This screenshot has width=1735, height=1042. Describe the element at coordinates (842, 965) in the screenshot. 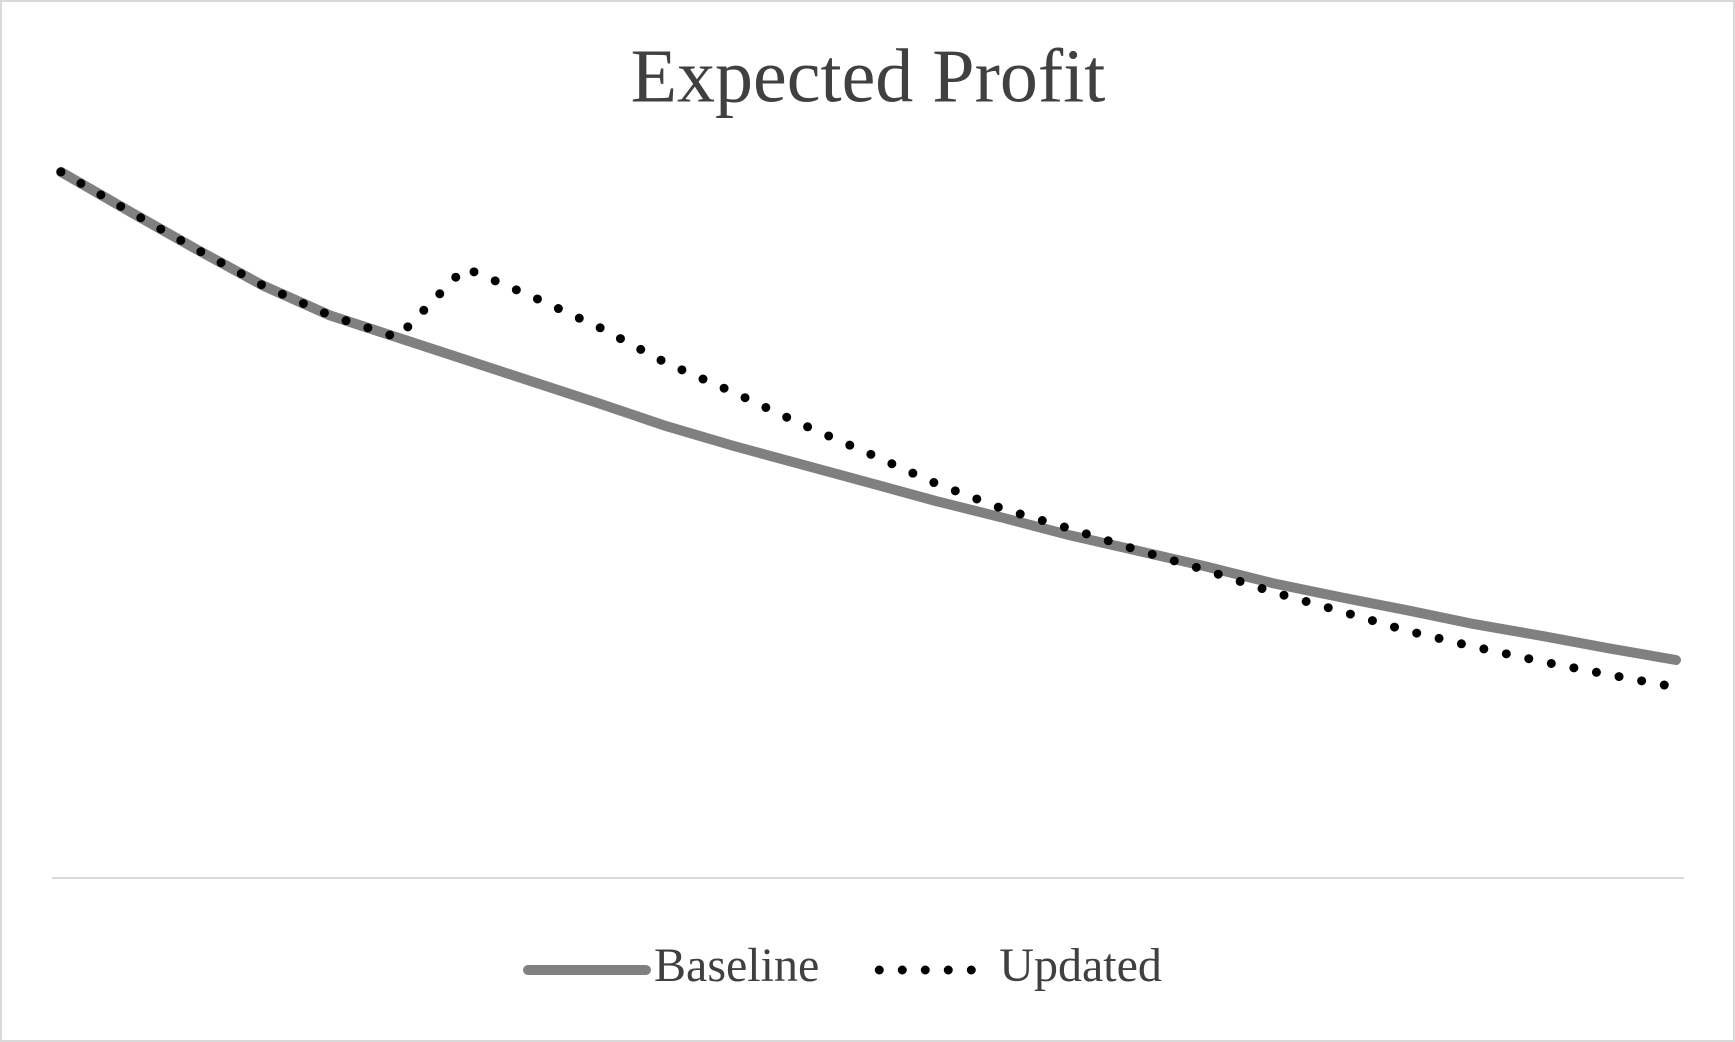

I see `legend: Baseline Updated` at that location.